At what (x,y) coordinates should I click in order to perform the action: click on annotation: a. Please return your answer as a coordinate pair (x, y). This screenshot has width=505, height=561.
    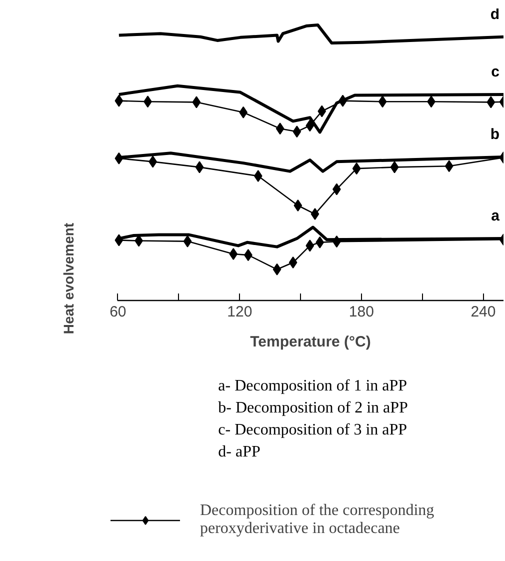
    Looking at the image, I should click on (495, 216).